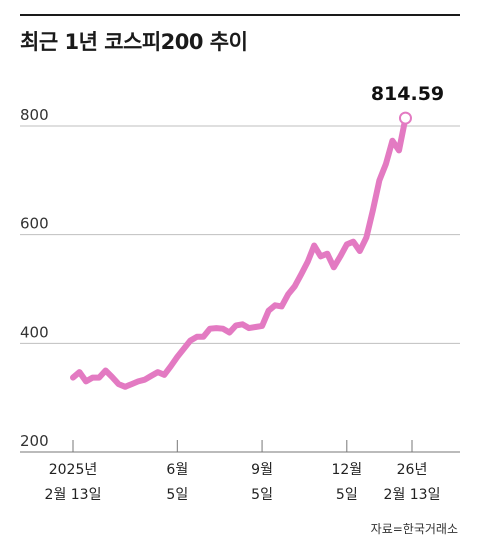 The image size is (480, 554). Describe the element at coordinates (243, 471) in the screenshot. I see `x-ticks: 2025년 2월 13일 6월 5일 9월 5일 12월 5일 26년 2월 13일` at that location.